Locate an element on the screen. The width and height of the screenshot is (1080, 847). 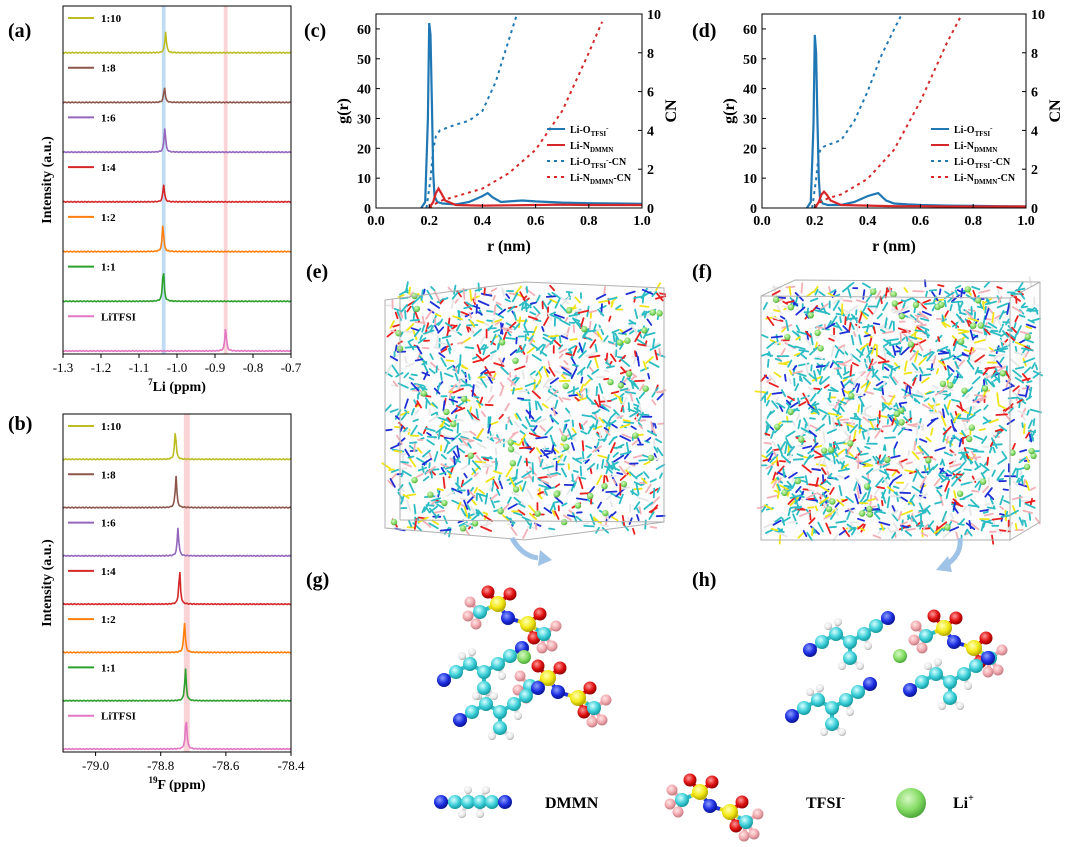
atom-n is located at coordinates (558, 692).